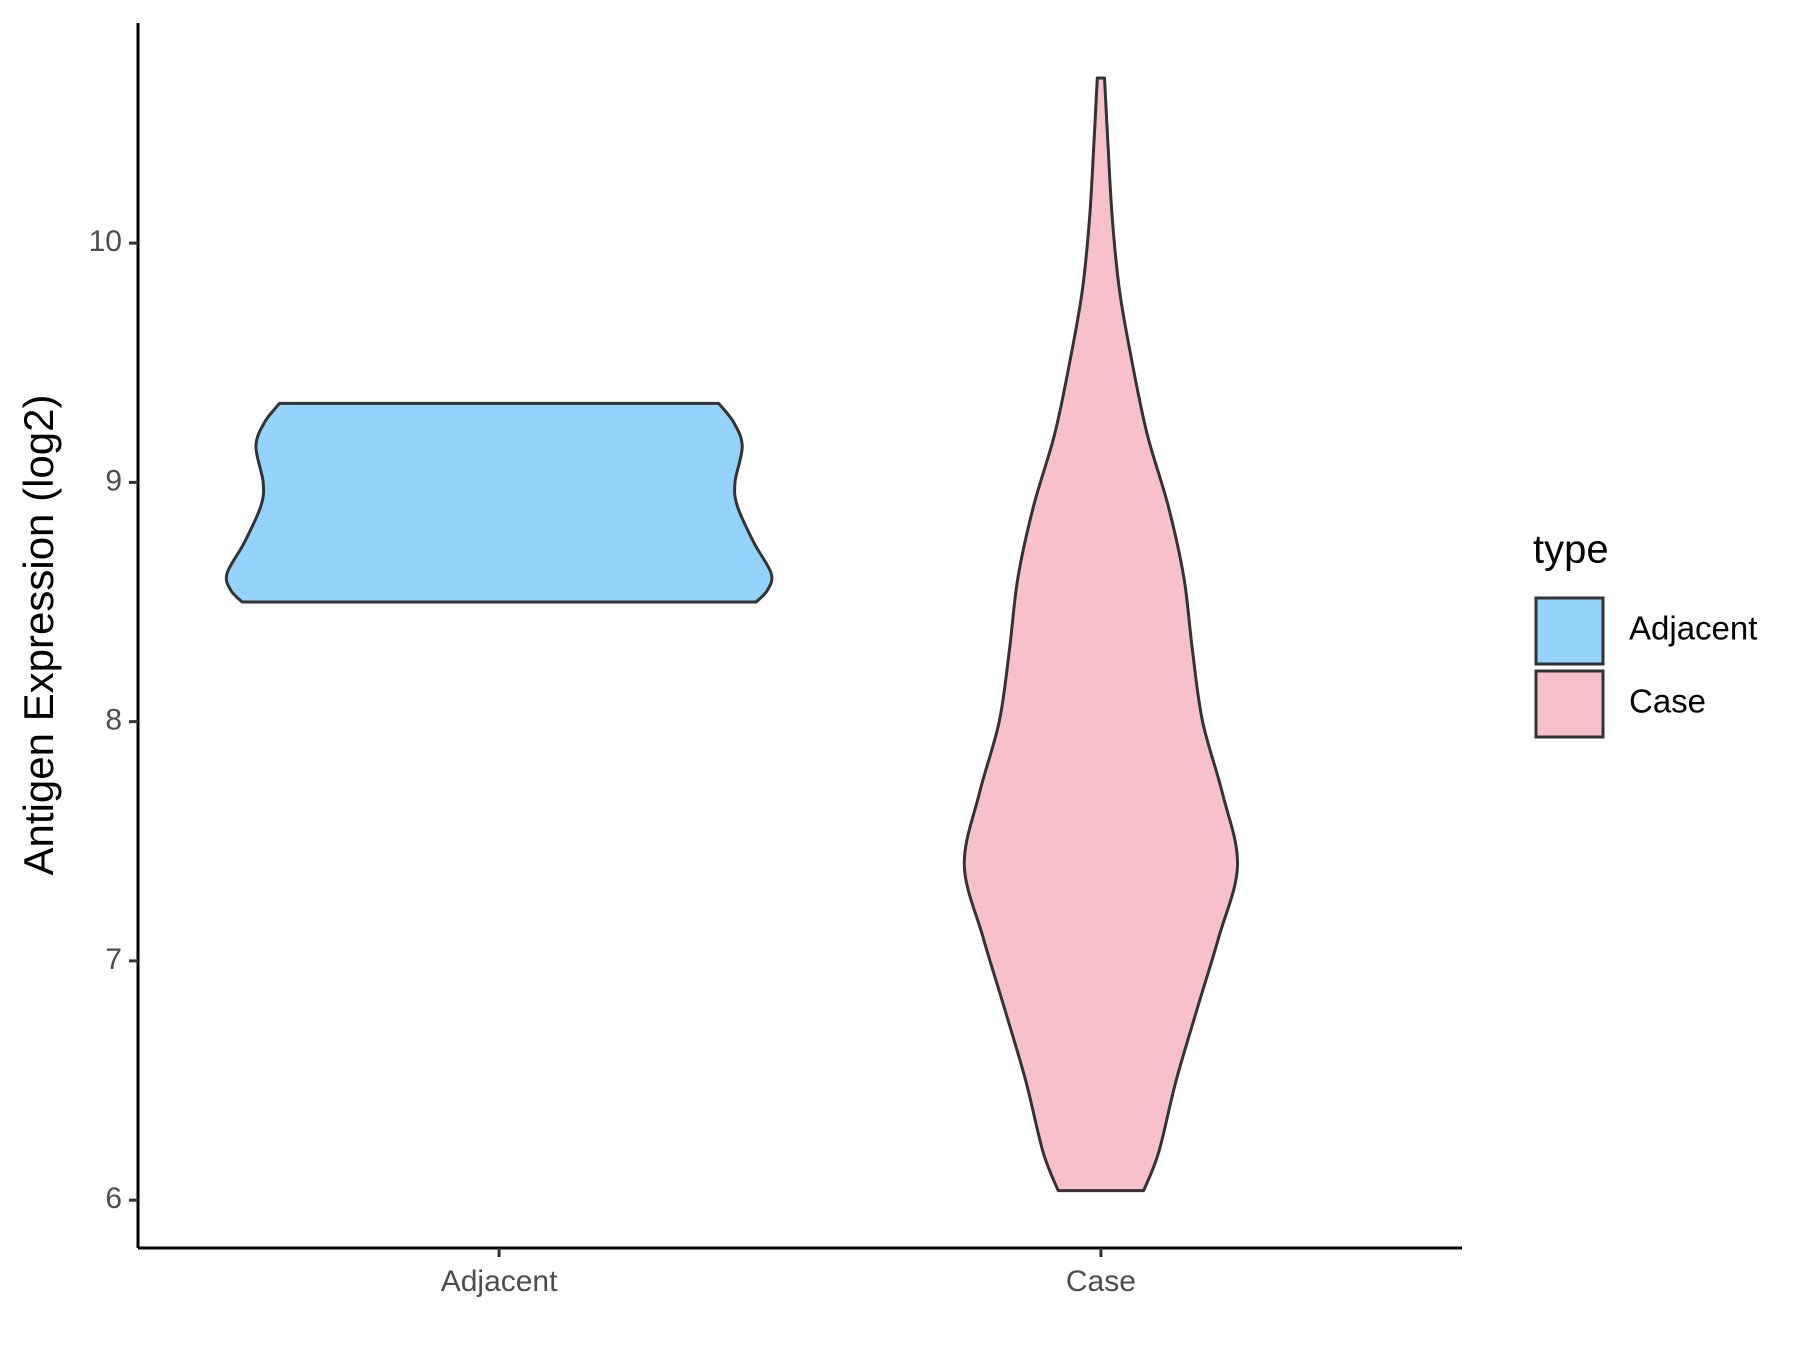 The height and width of the screenshot is (1350, 1800). Describe the element at coordinates (1571, 550) in the screenshot. I see `legend-title: type` at that location.